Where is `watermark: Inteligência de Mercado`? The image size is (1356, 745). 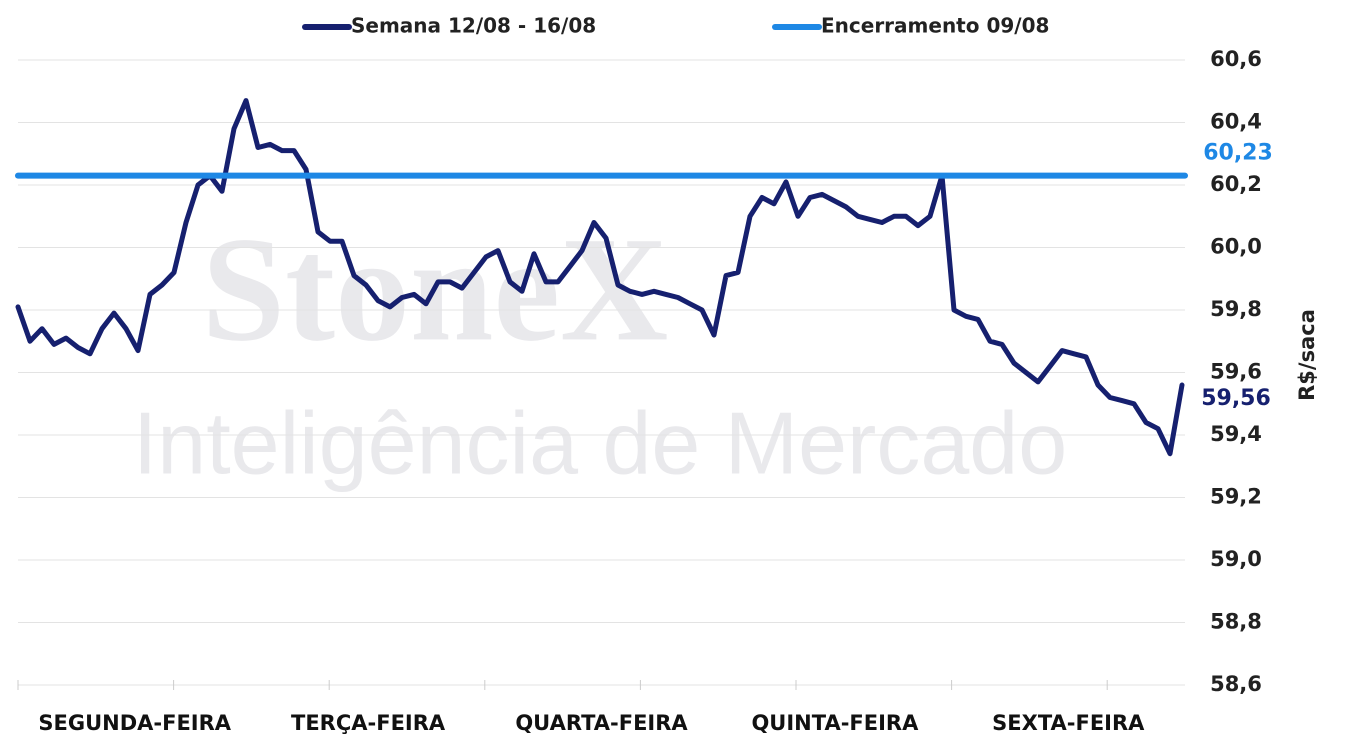
watermark: Inteligência de Mercado is located at coordinates (600, 442).